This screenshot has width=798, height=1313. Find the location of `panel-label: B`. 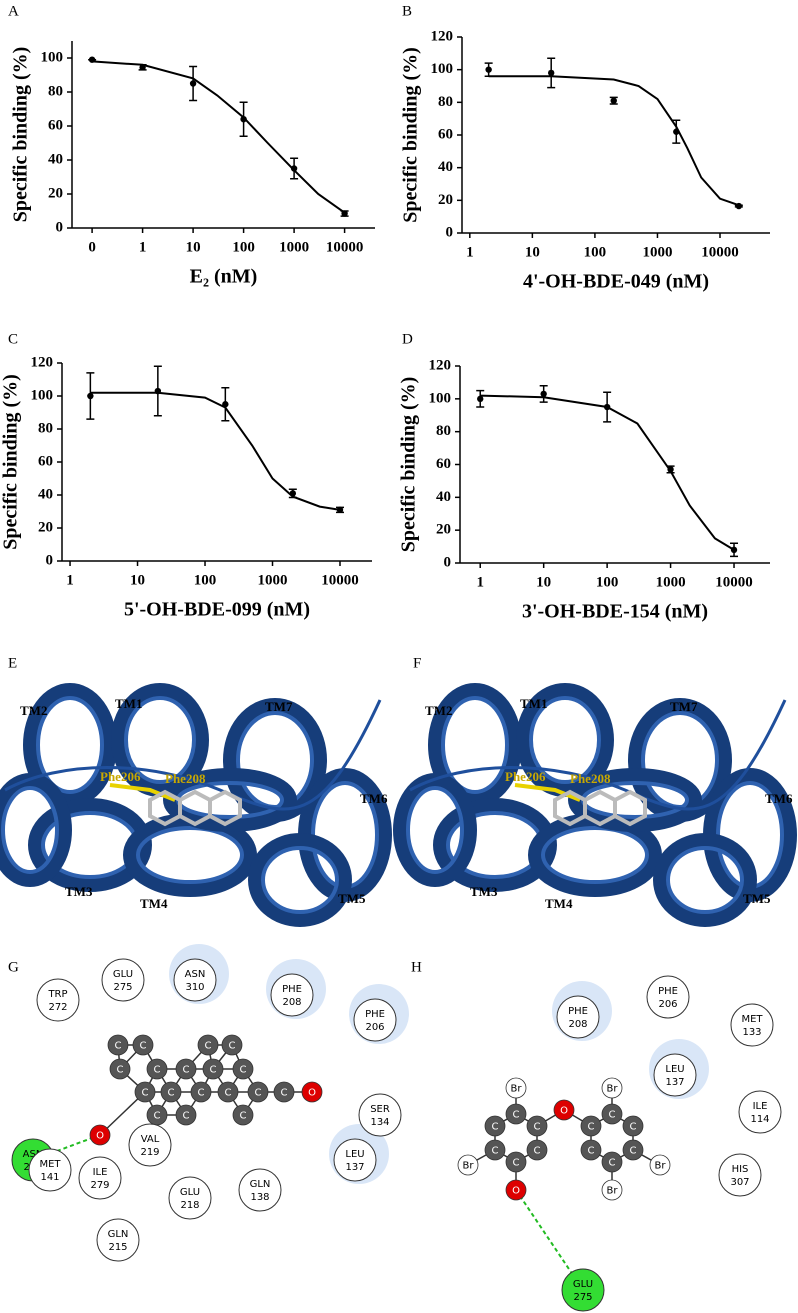

panel-label: B is located at coordinates (407, 11).